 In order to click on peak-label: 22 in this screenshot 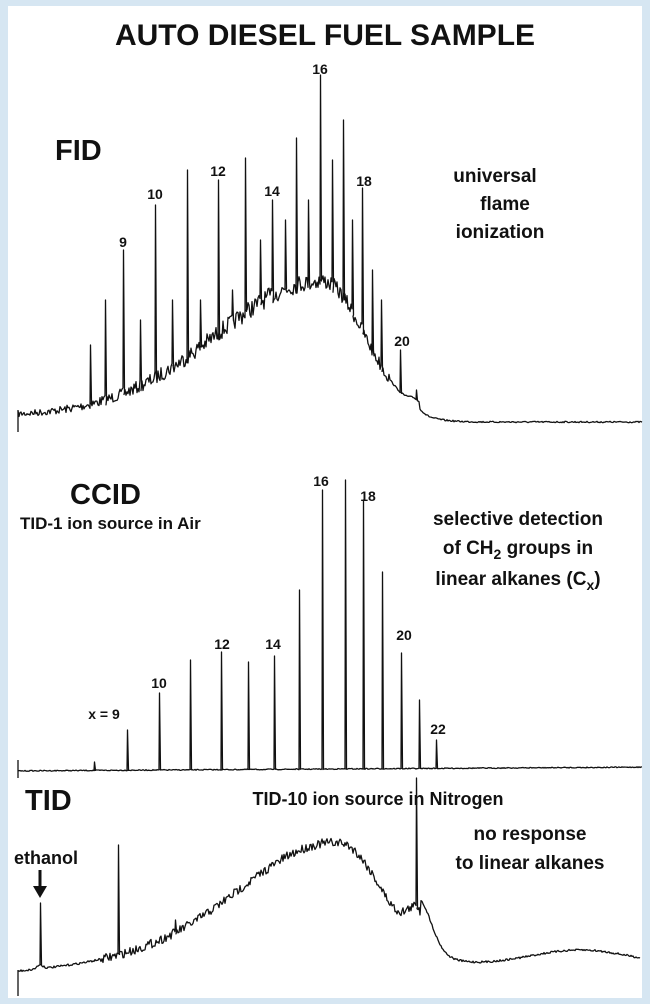, I will do `click(438, 729)`.